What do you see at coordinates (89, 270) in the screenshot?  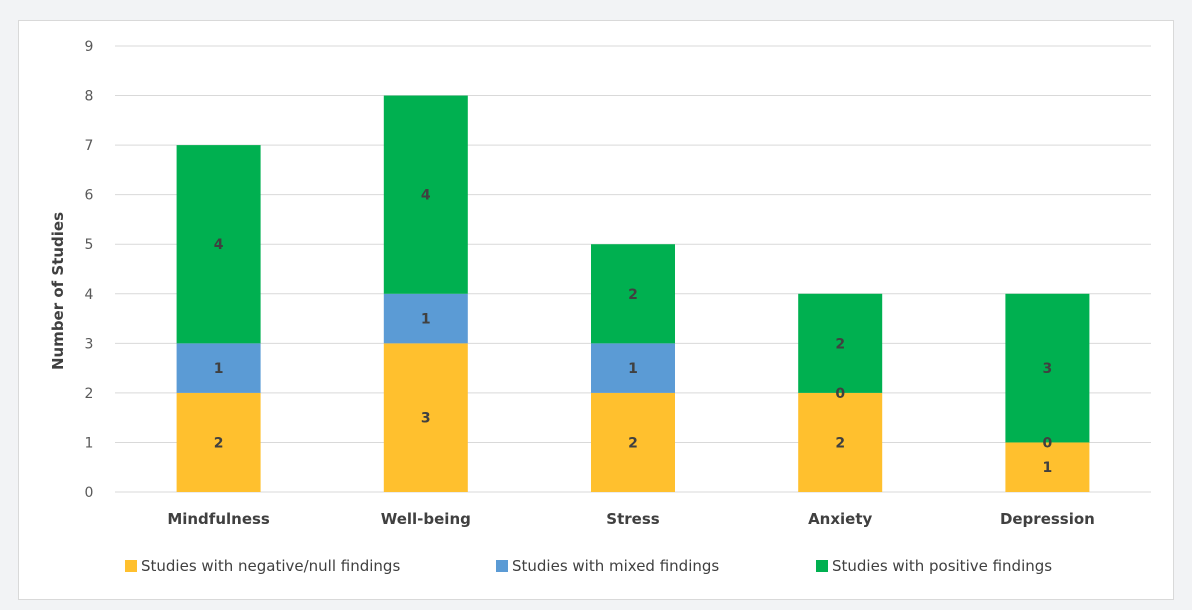 I see `y-axis-ticks: 0 1 2 3 4 5 6 7 8 9` at bounding box center [89, 270].